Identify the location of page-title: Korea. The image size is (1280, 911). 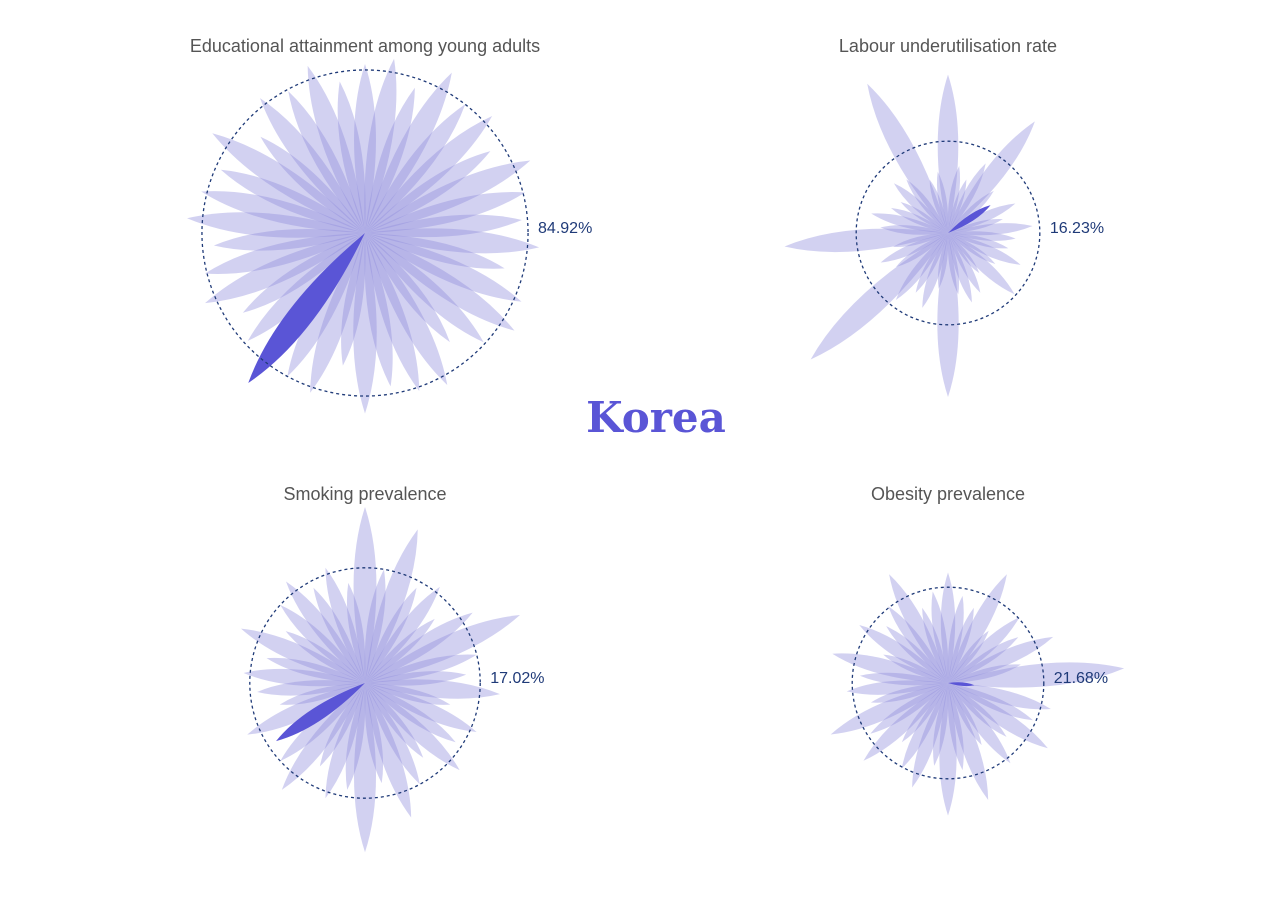
(656, 417).